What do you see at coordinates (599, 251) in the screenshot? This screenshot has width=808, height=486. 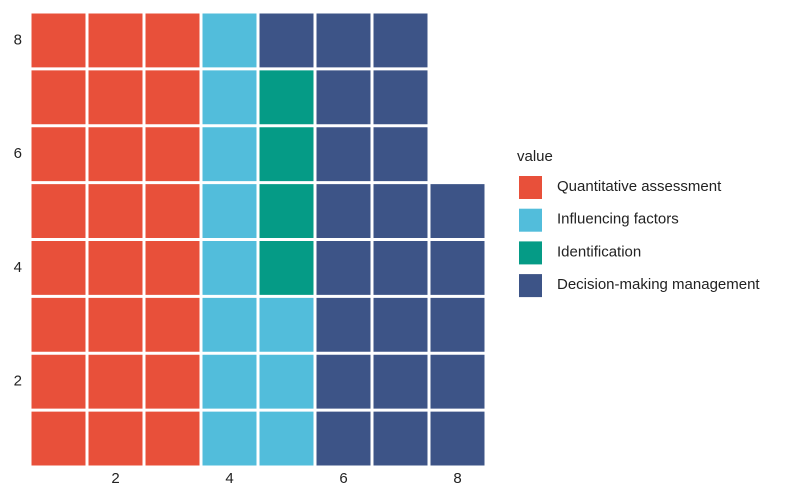 I see `legend-label: Identification` at bounding box center [599, 251].